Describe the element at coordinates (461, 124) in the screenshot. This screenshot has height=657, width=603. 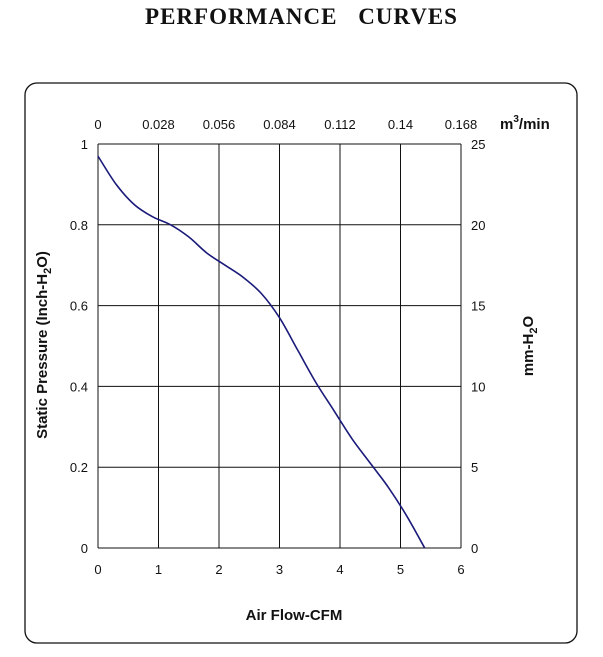
I see `top-tick-label: 0.168` at that location.